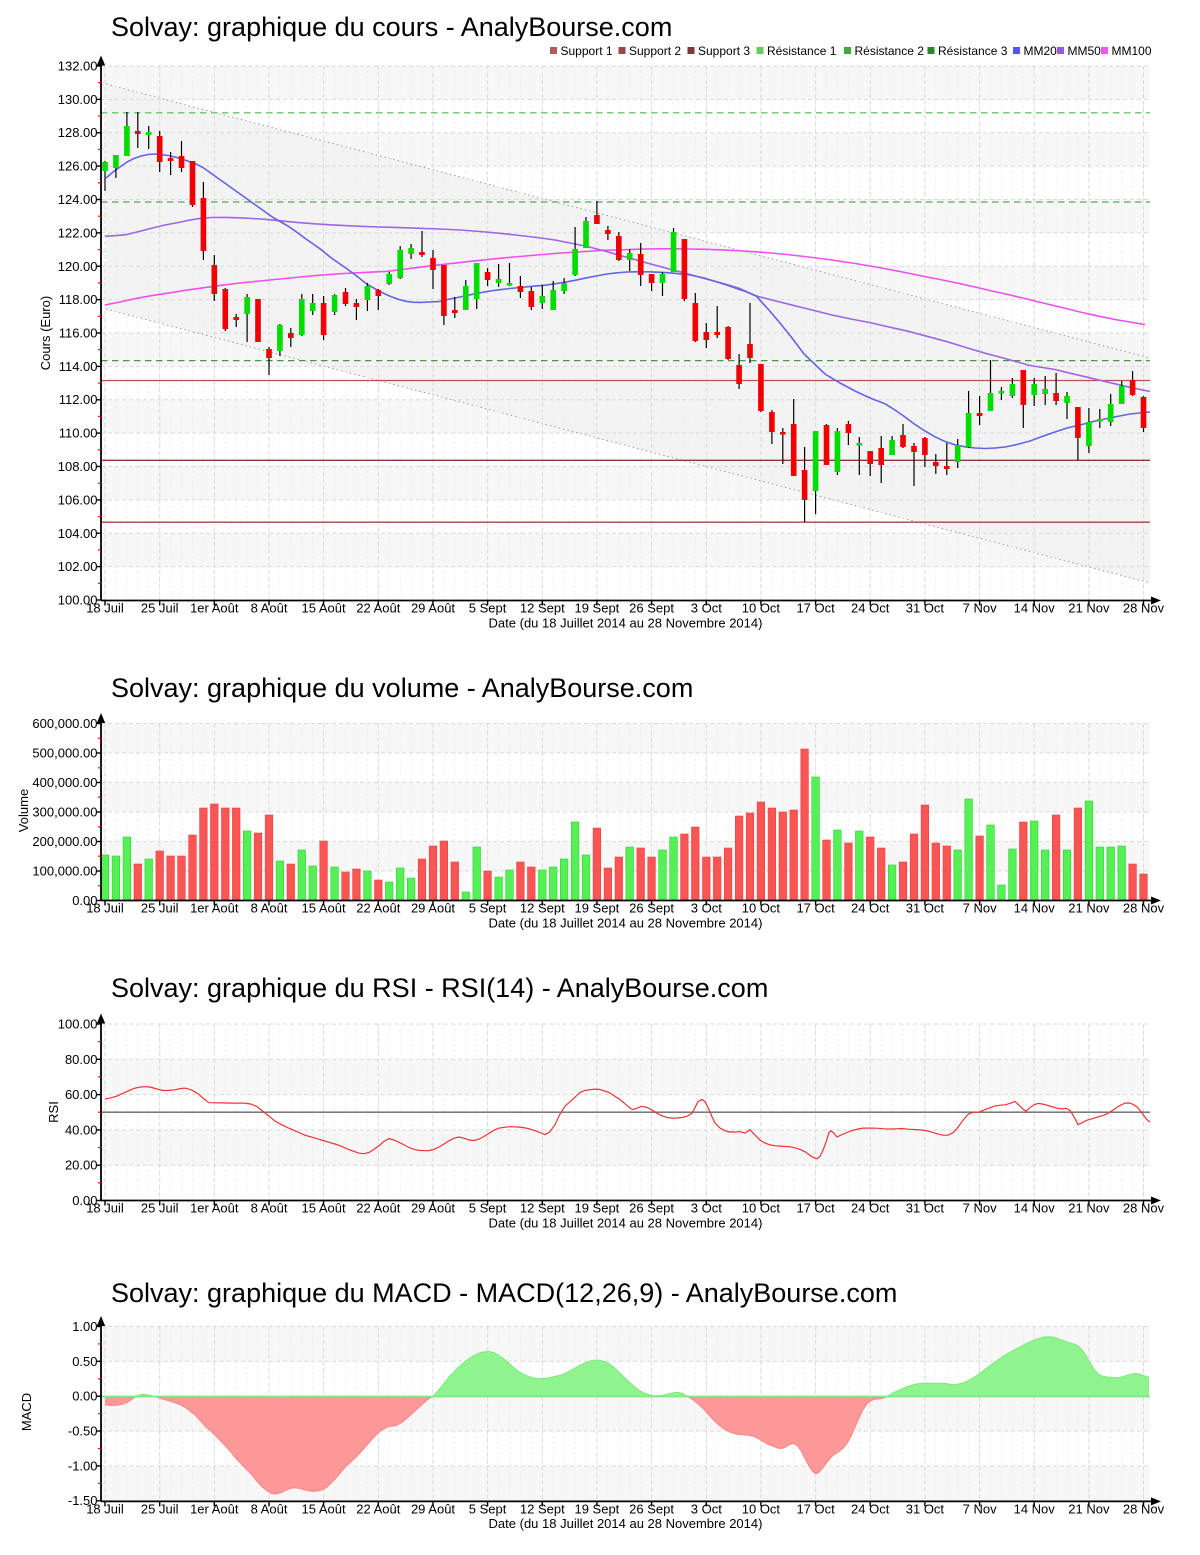 The image size is (1200, 1555). What do you see at coordinates (81, 1059) in the screenshot?
I see `svg-text: 80.00` at bounding box center [81, 1059].